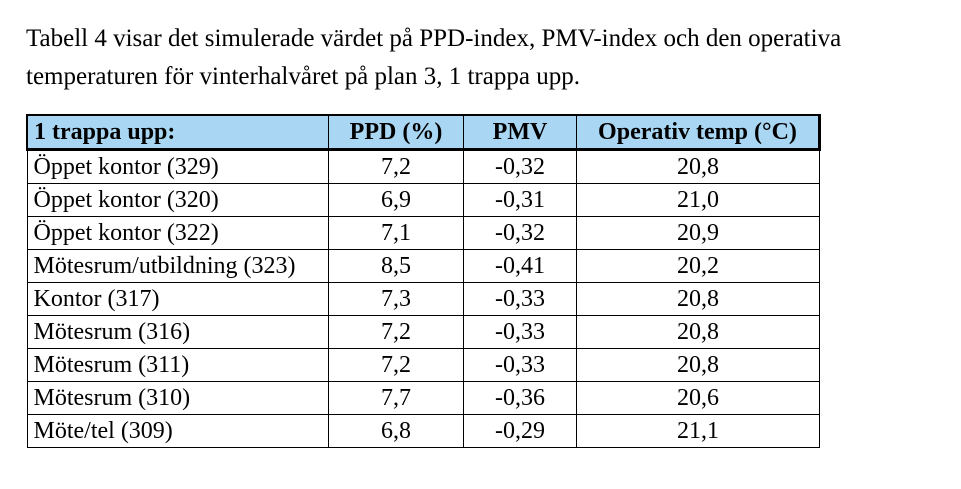 The height and width of the screenshot is (489, 961). I want to click on pmv-value: -0,36, so click(520, 398).